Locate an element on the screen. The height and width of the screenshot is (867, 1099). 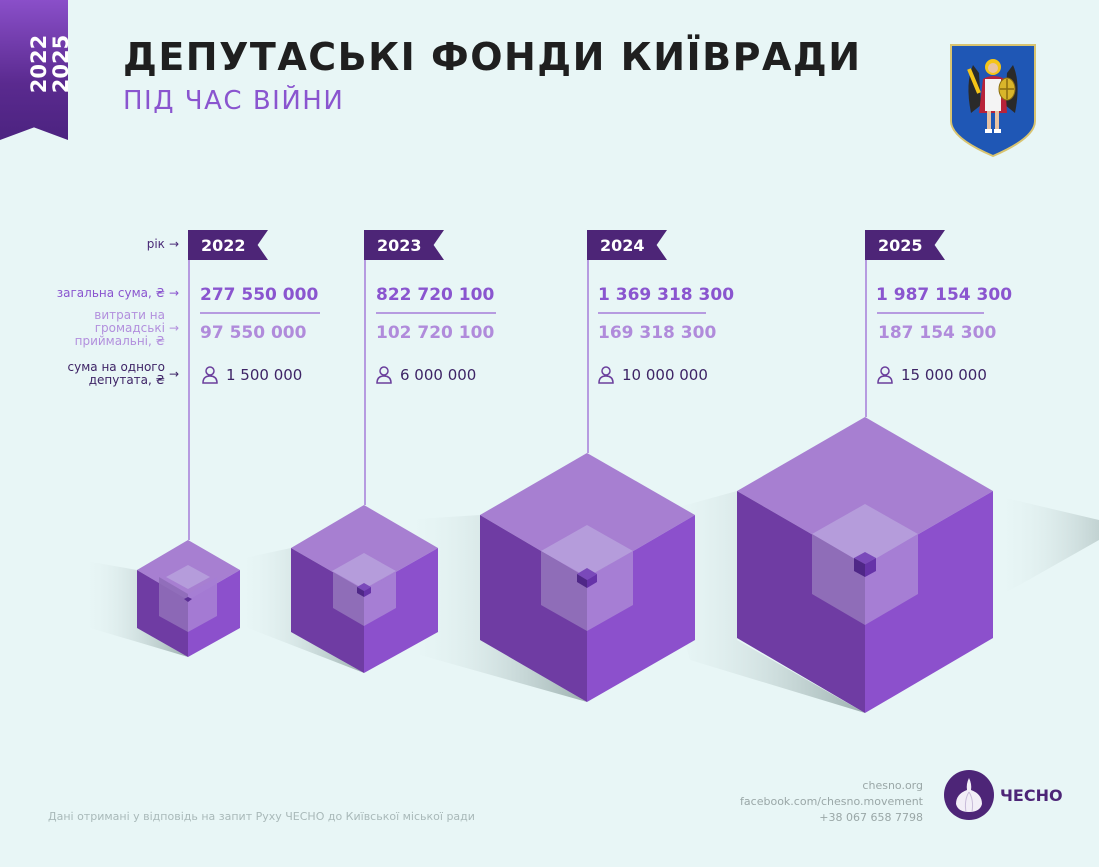
cube-2022 is located at coordinates (188, 598).